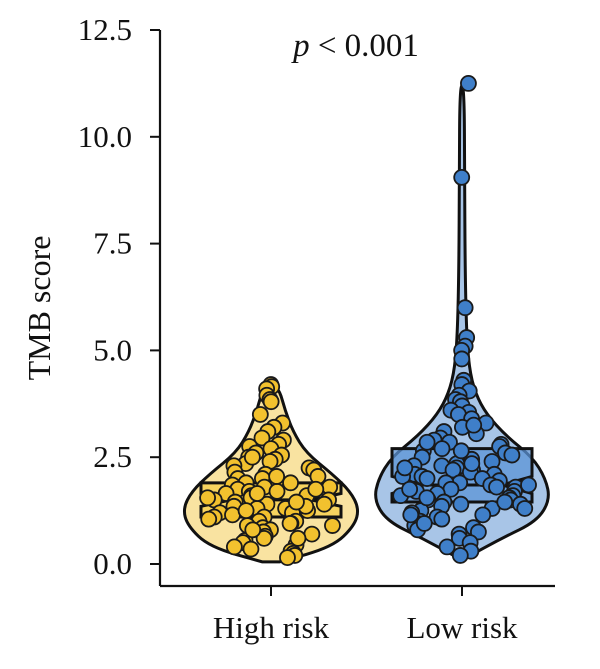  What do you see at coordinates (462, 627) in the screenshot?
I see `x-tick-label: Low risk` at bounding box center [462, 627].